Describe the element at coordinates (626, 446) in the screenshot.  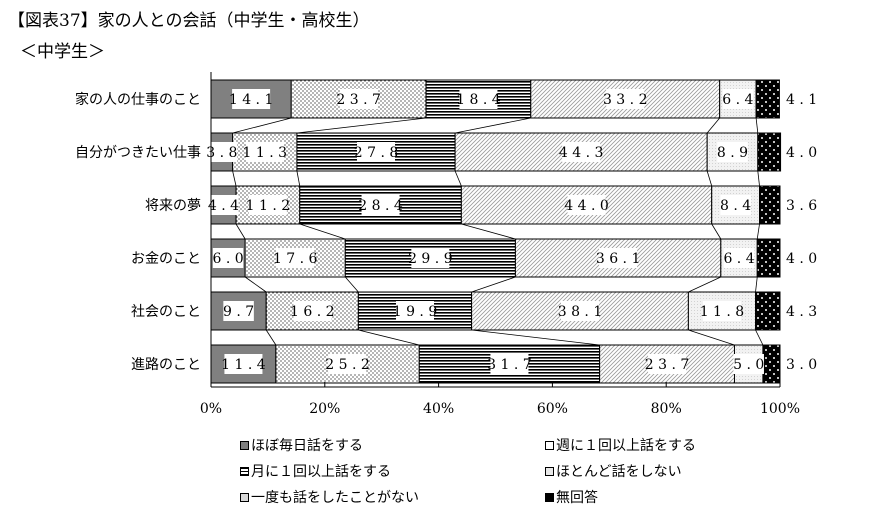
I see `legend-label: 週に１回以上話をする` at that location.